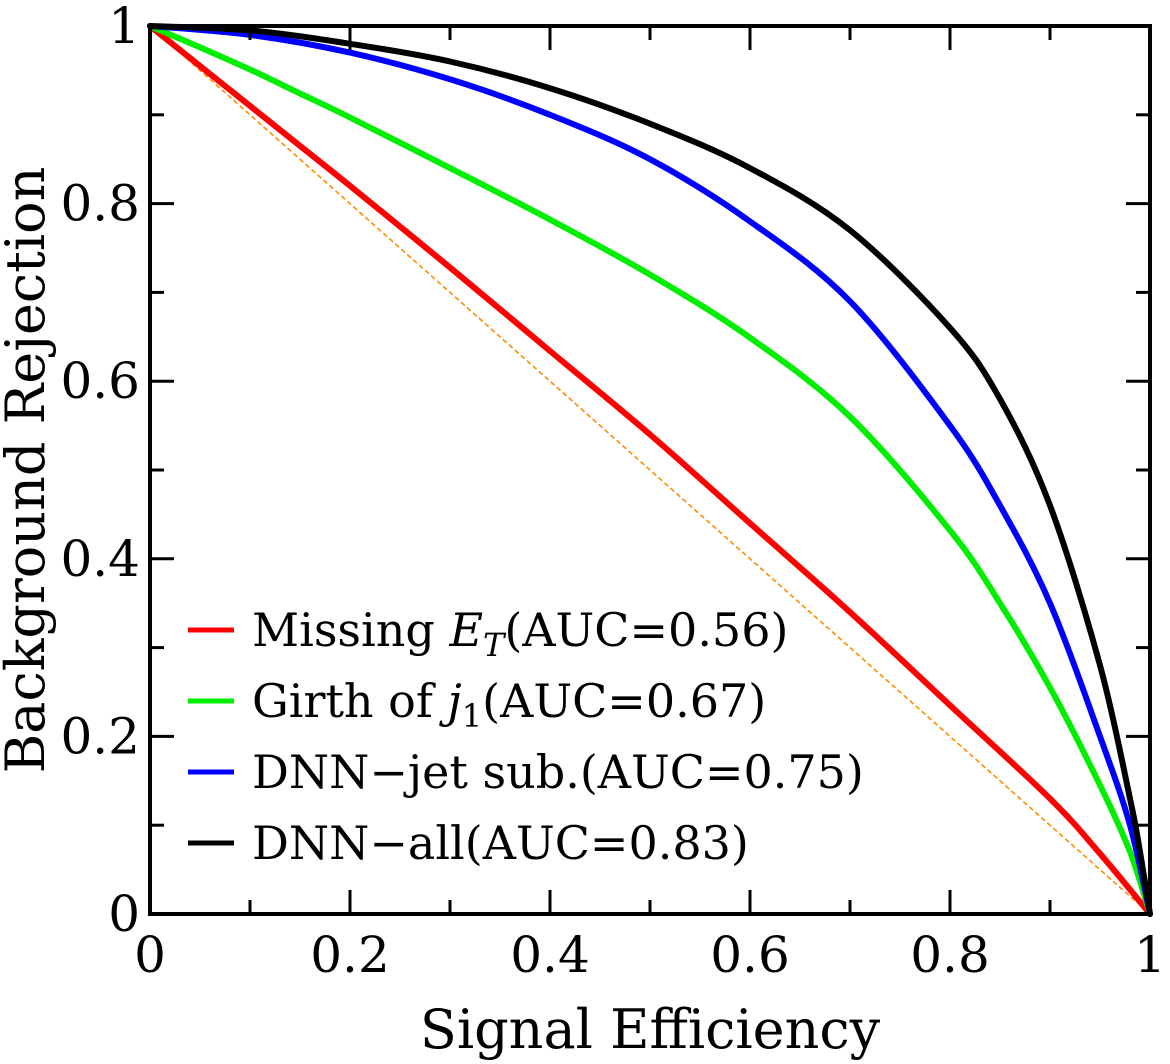 This screenshot has width=1170, height=1064. What do you see at coordinates (100, 204) in the screenshot?
I see `y-tick-label: 0.8` at bounding box center [100, 204].